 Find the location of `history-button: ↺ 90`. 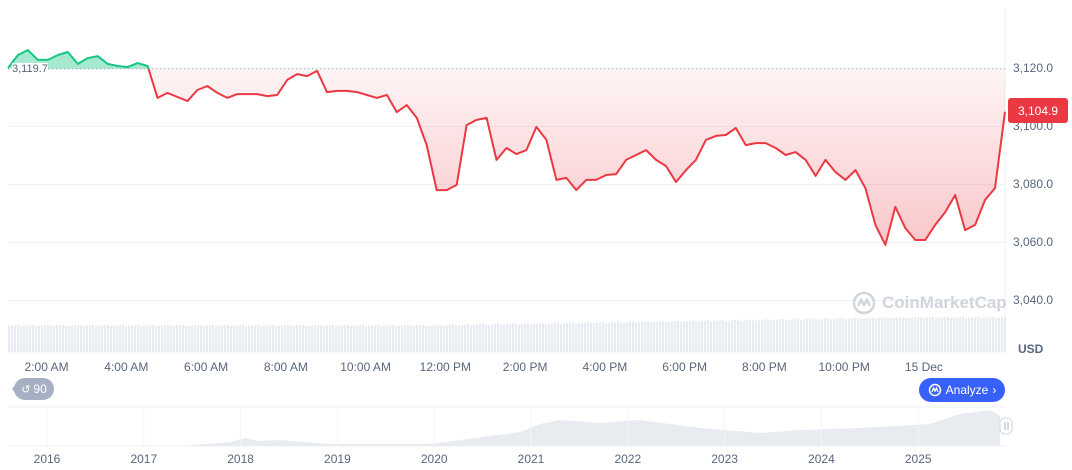

history-button: ↺ 90 is located at coordinates (33, 389).